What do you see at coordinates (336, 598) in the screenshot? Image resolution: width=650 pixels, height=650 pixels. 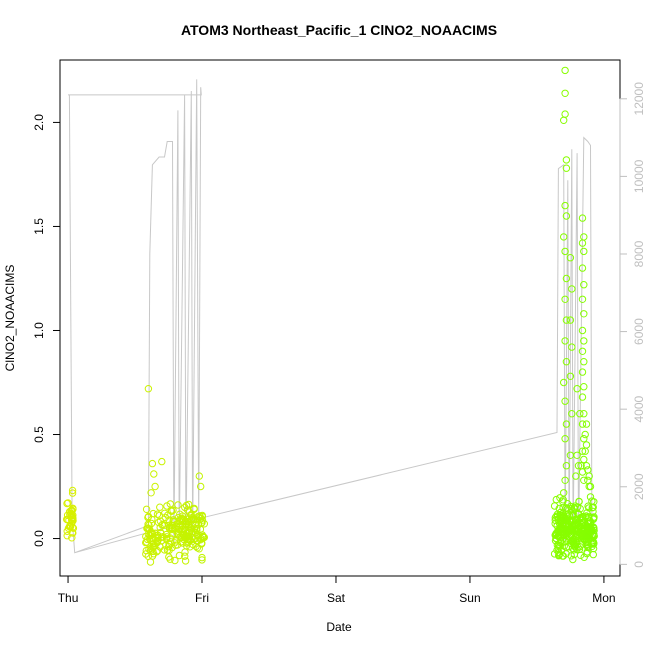 I see `x-tick-label: Sat` at bounding box center [336, 598].